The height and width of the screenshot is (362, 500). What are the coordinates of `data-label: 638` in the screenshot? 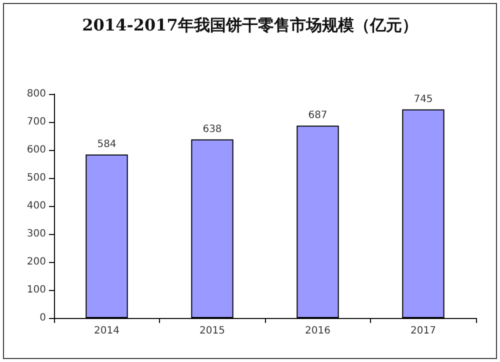 It's located at (212, 129).